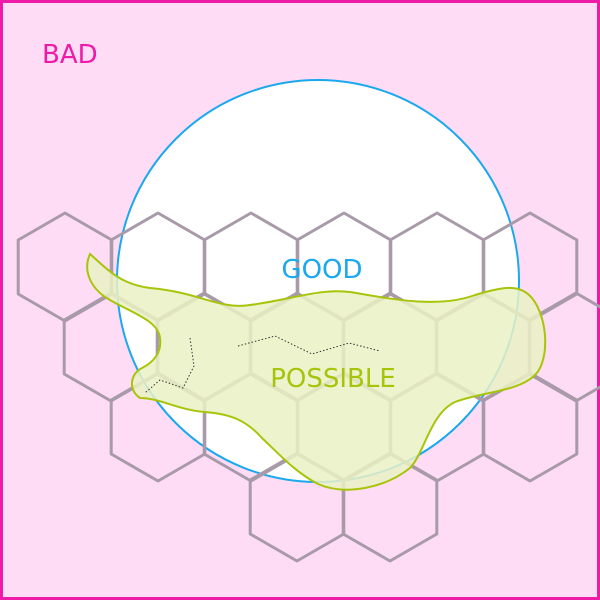 The height and width of the screenshot is (600, 600). What do you see at coordinates (321, 270) in the screenshot?
I see `good-label: GOOD` at bounding box center [321, 270].